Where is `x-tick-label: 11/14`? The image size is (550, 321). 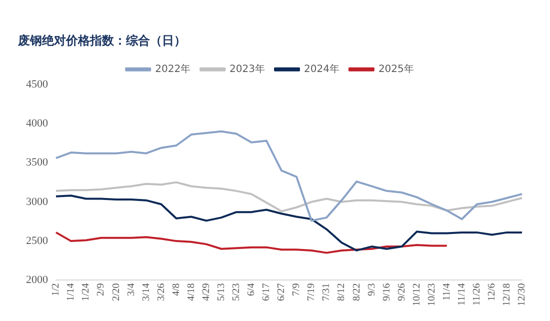 x-tick-label: 11/14 is located at coordinates (462, 294).